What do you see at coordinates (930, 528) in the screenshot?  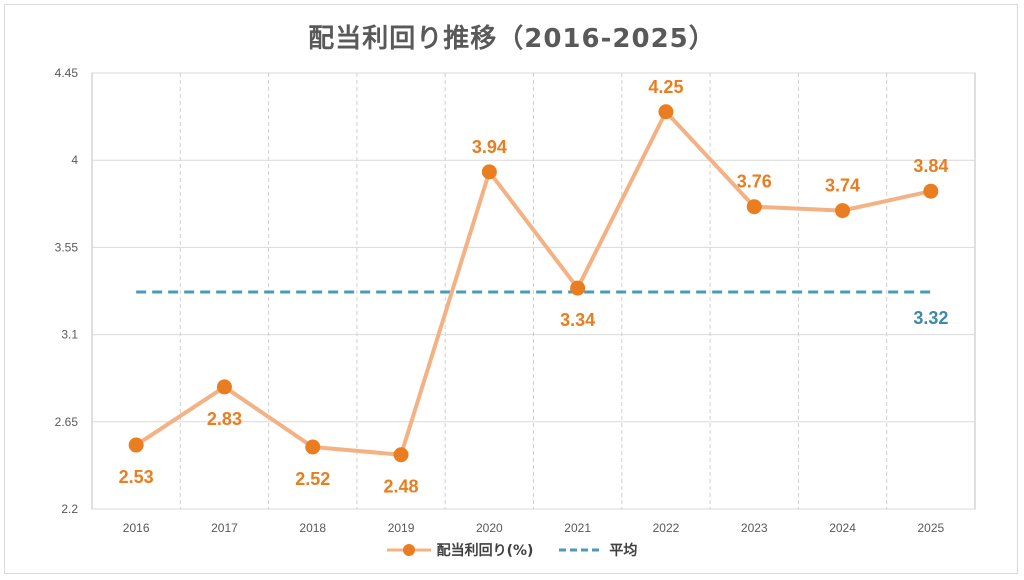 I see `x-tick-label: 2025` at bounding box center [930, 528].